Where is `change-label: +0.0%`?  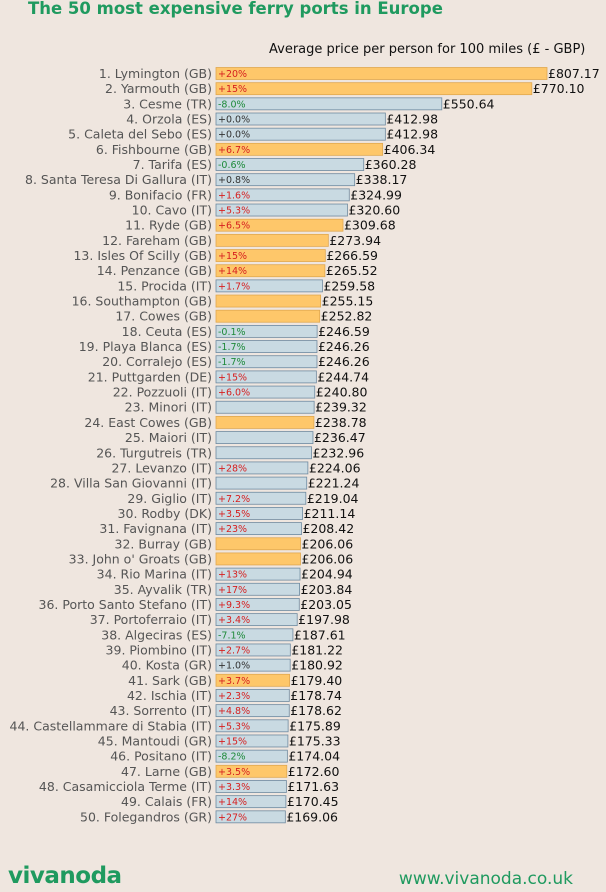
change-label: +0.0% is located at coordinates (234, 135).